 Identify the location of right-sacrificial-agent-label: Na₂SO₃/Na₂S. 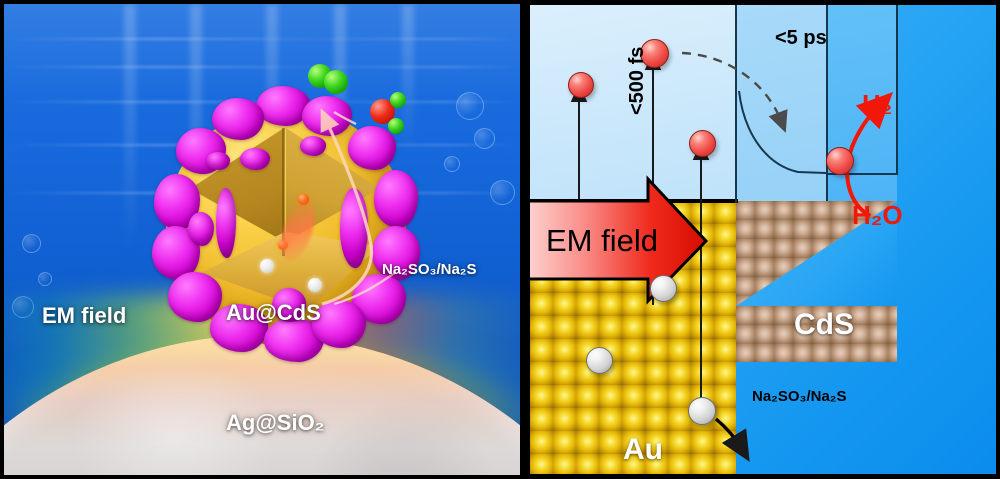
(799, 396).